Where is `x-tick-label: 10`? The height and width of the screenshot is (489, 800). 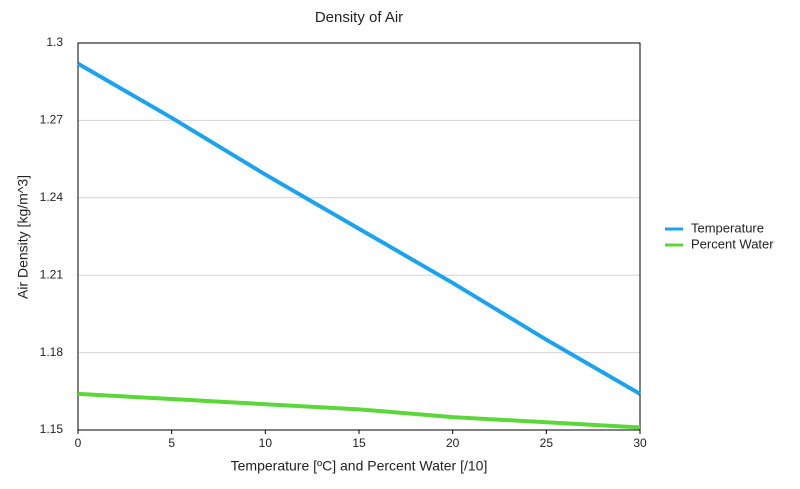 x-tick-label: 10 is located at coordinates (266, 443).